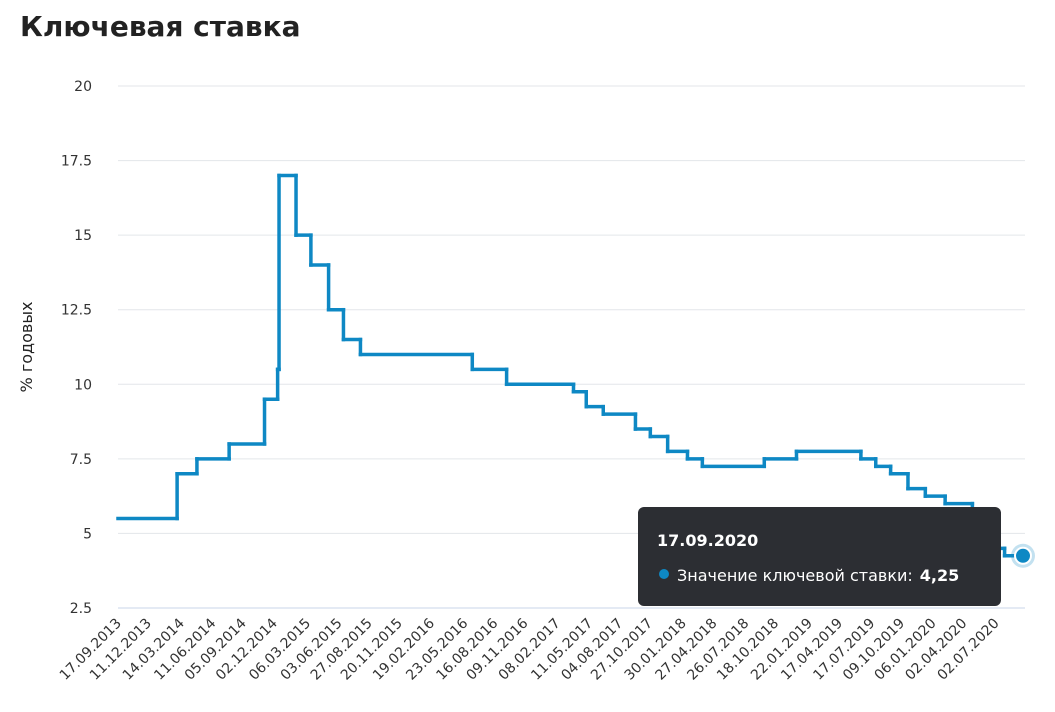 The height and width of the screenshot is (712, 1055). Describe the element at coordinates (1023, 555) in the screenshot. I see `point` at that location.